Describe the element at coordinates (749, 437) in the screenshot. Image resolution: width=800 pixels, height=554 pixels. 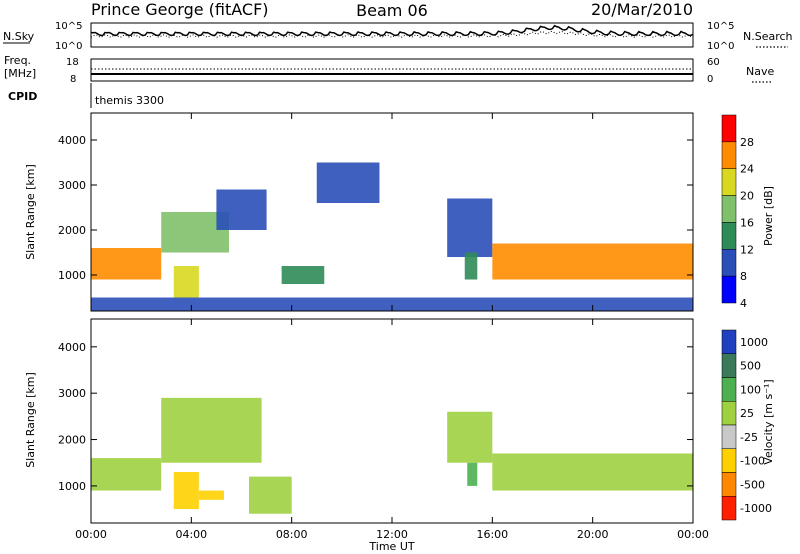
I see `velocity-colorbar-tick-4: -25` at that location.